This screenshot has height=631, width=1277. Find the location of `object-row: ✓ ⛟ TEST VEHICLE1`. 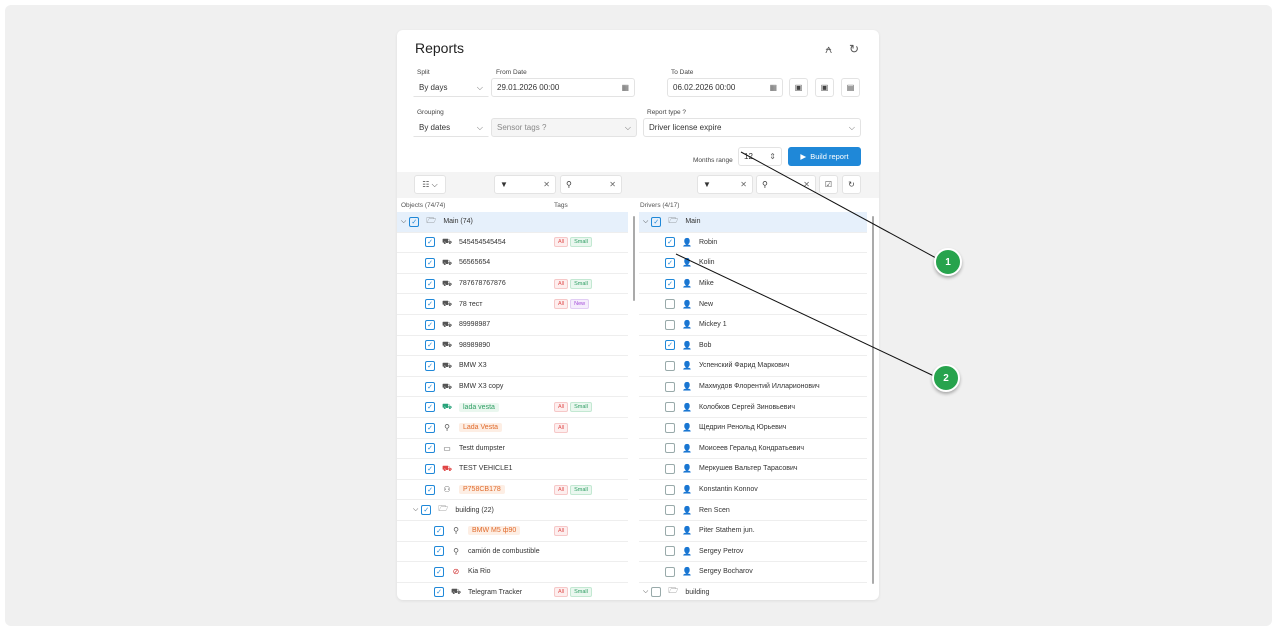

object-row: ✓ ⛟ TEST VEHICLE1 is located at coordinates (512, 469).